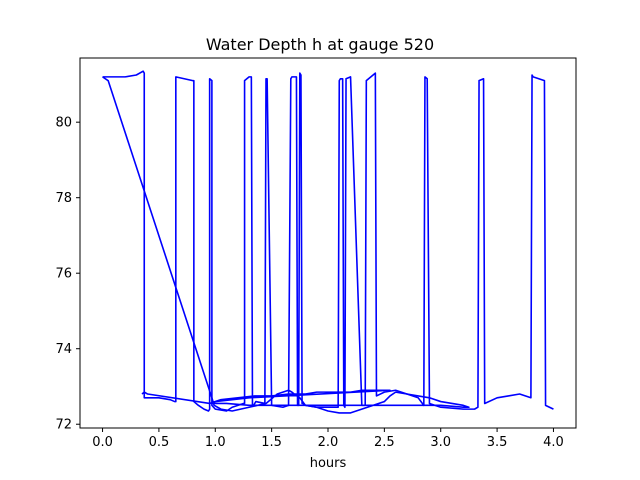  Describe the element at coordinates (63, 425) in the screenshot. I see `y-tick-label: 72` at that location.